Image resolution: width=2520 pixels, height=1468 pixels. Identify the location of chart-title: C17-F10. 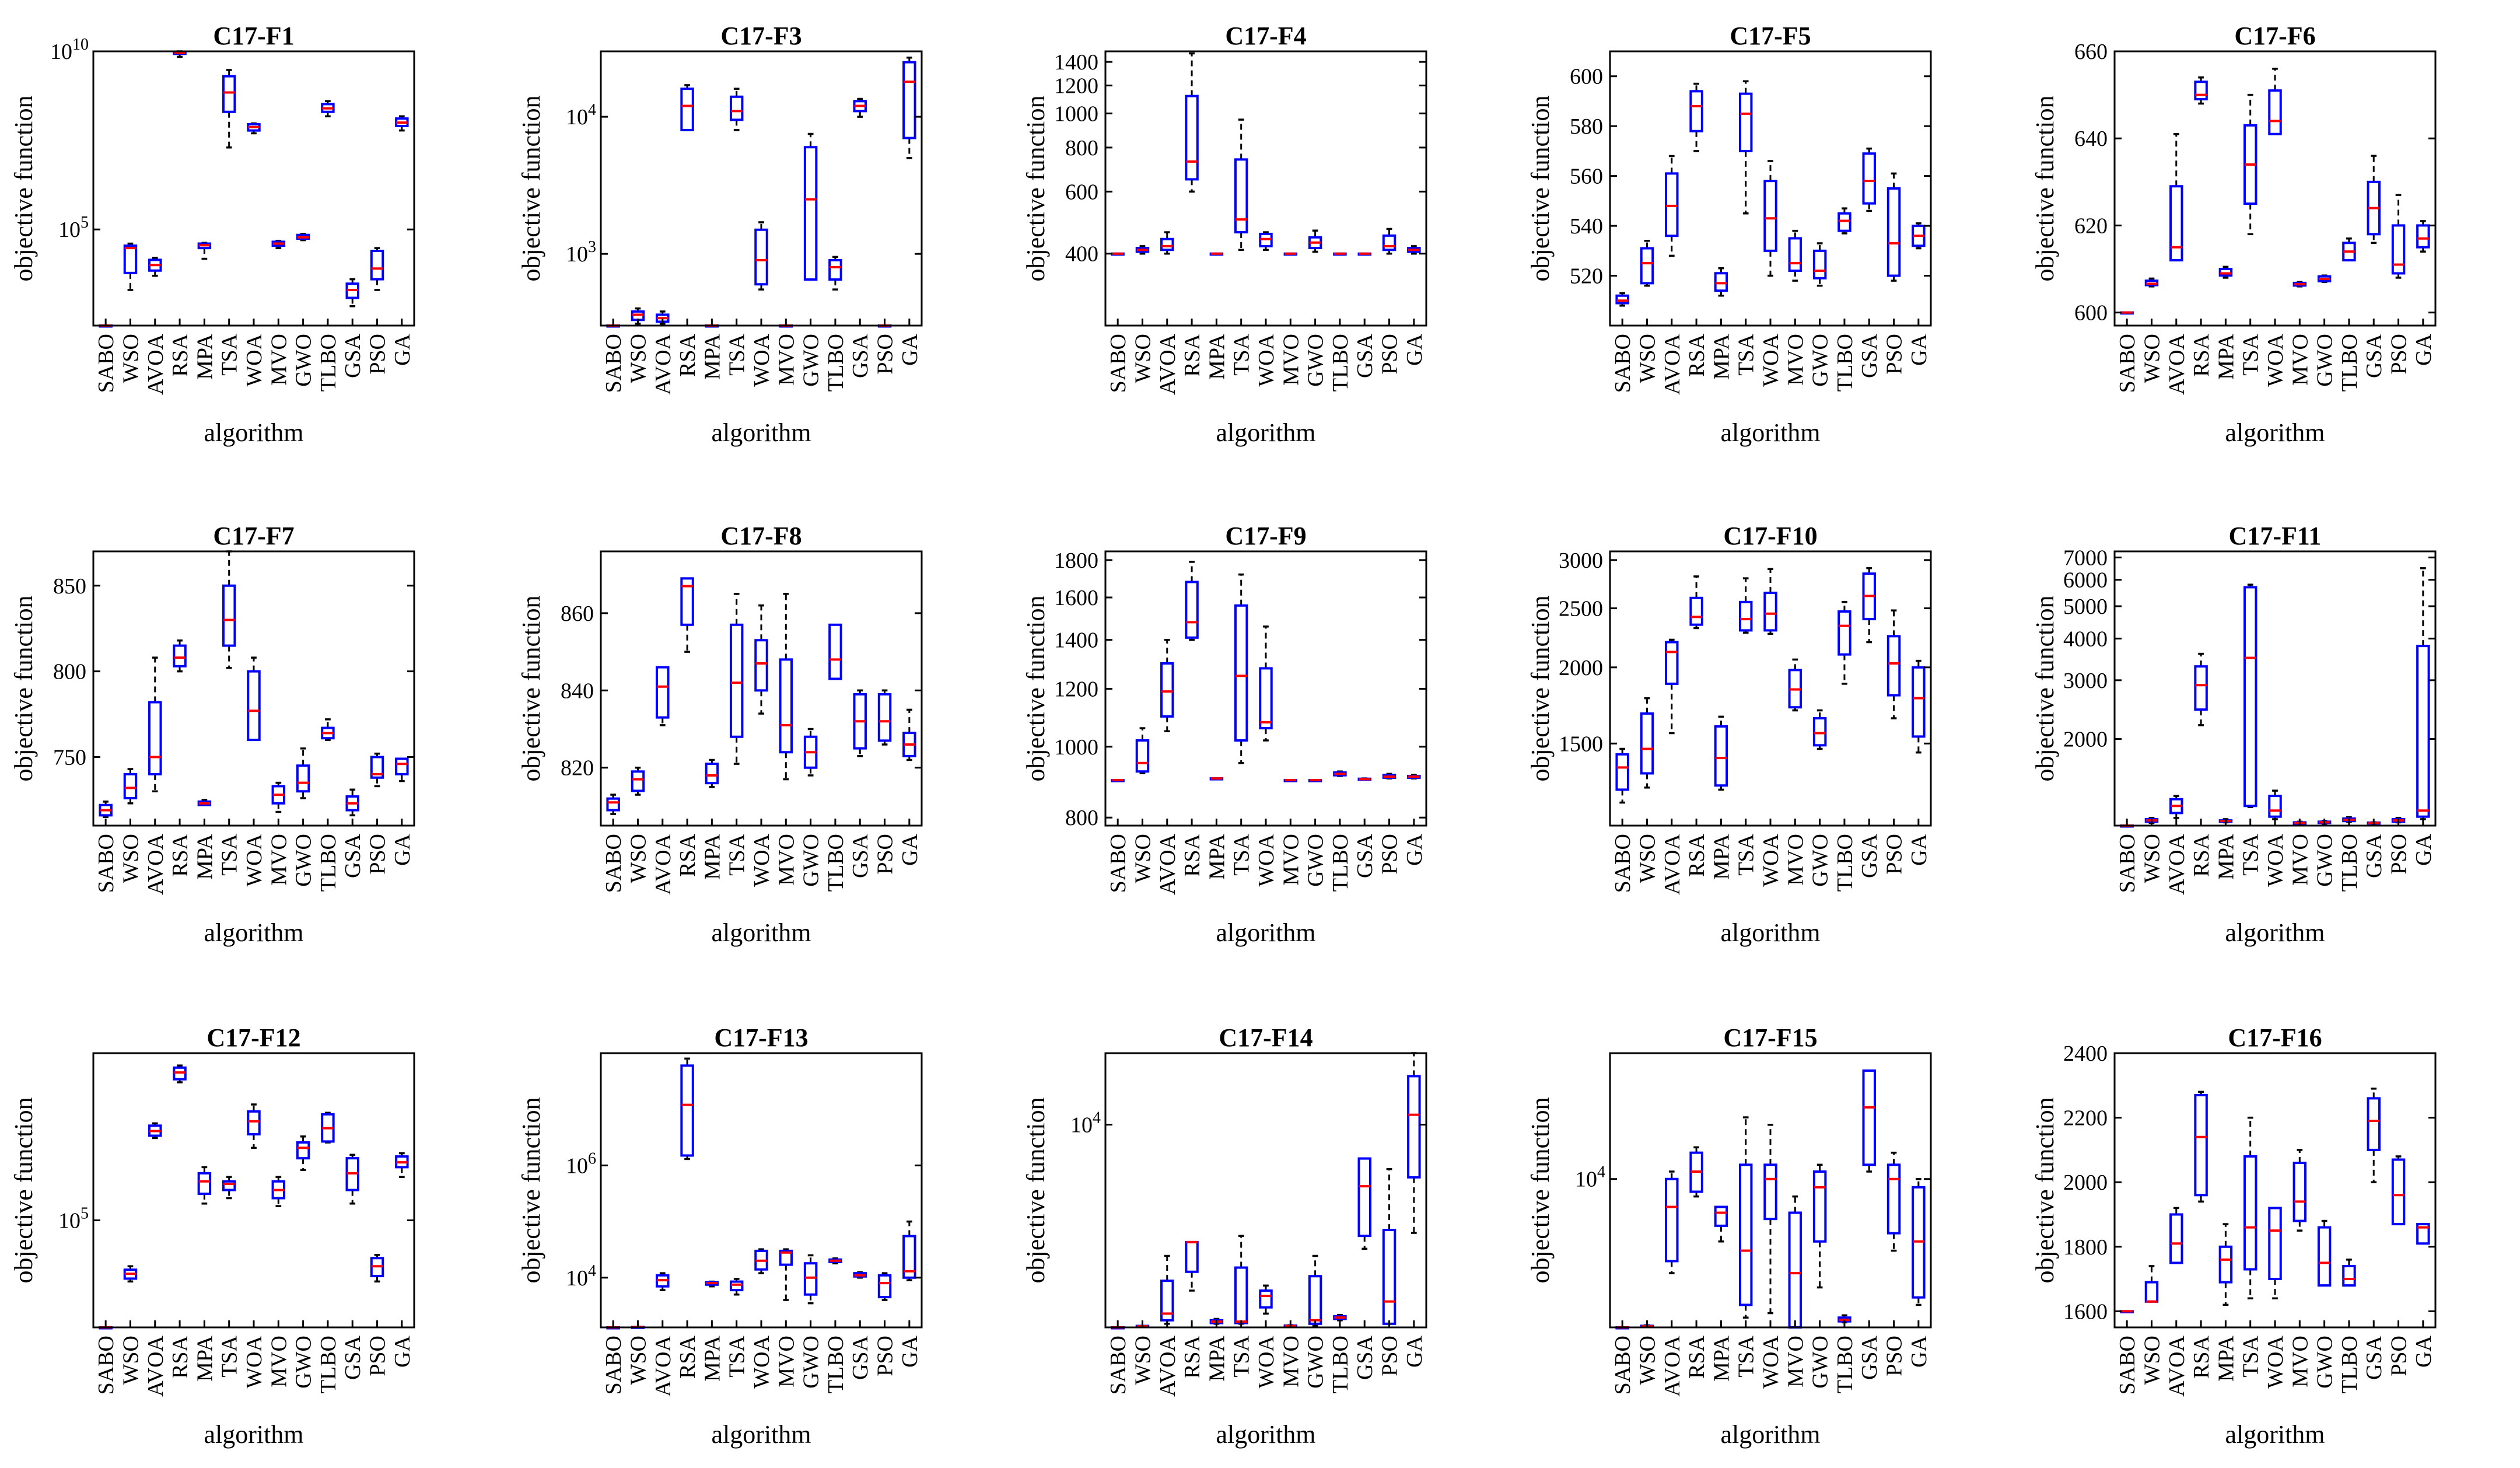
(1770, 536).